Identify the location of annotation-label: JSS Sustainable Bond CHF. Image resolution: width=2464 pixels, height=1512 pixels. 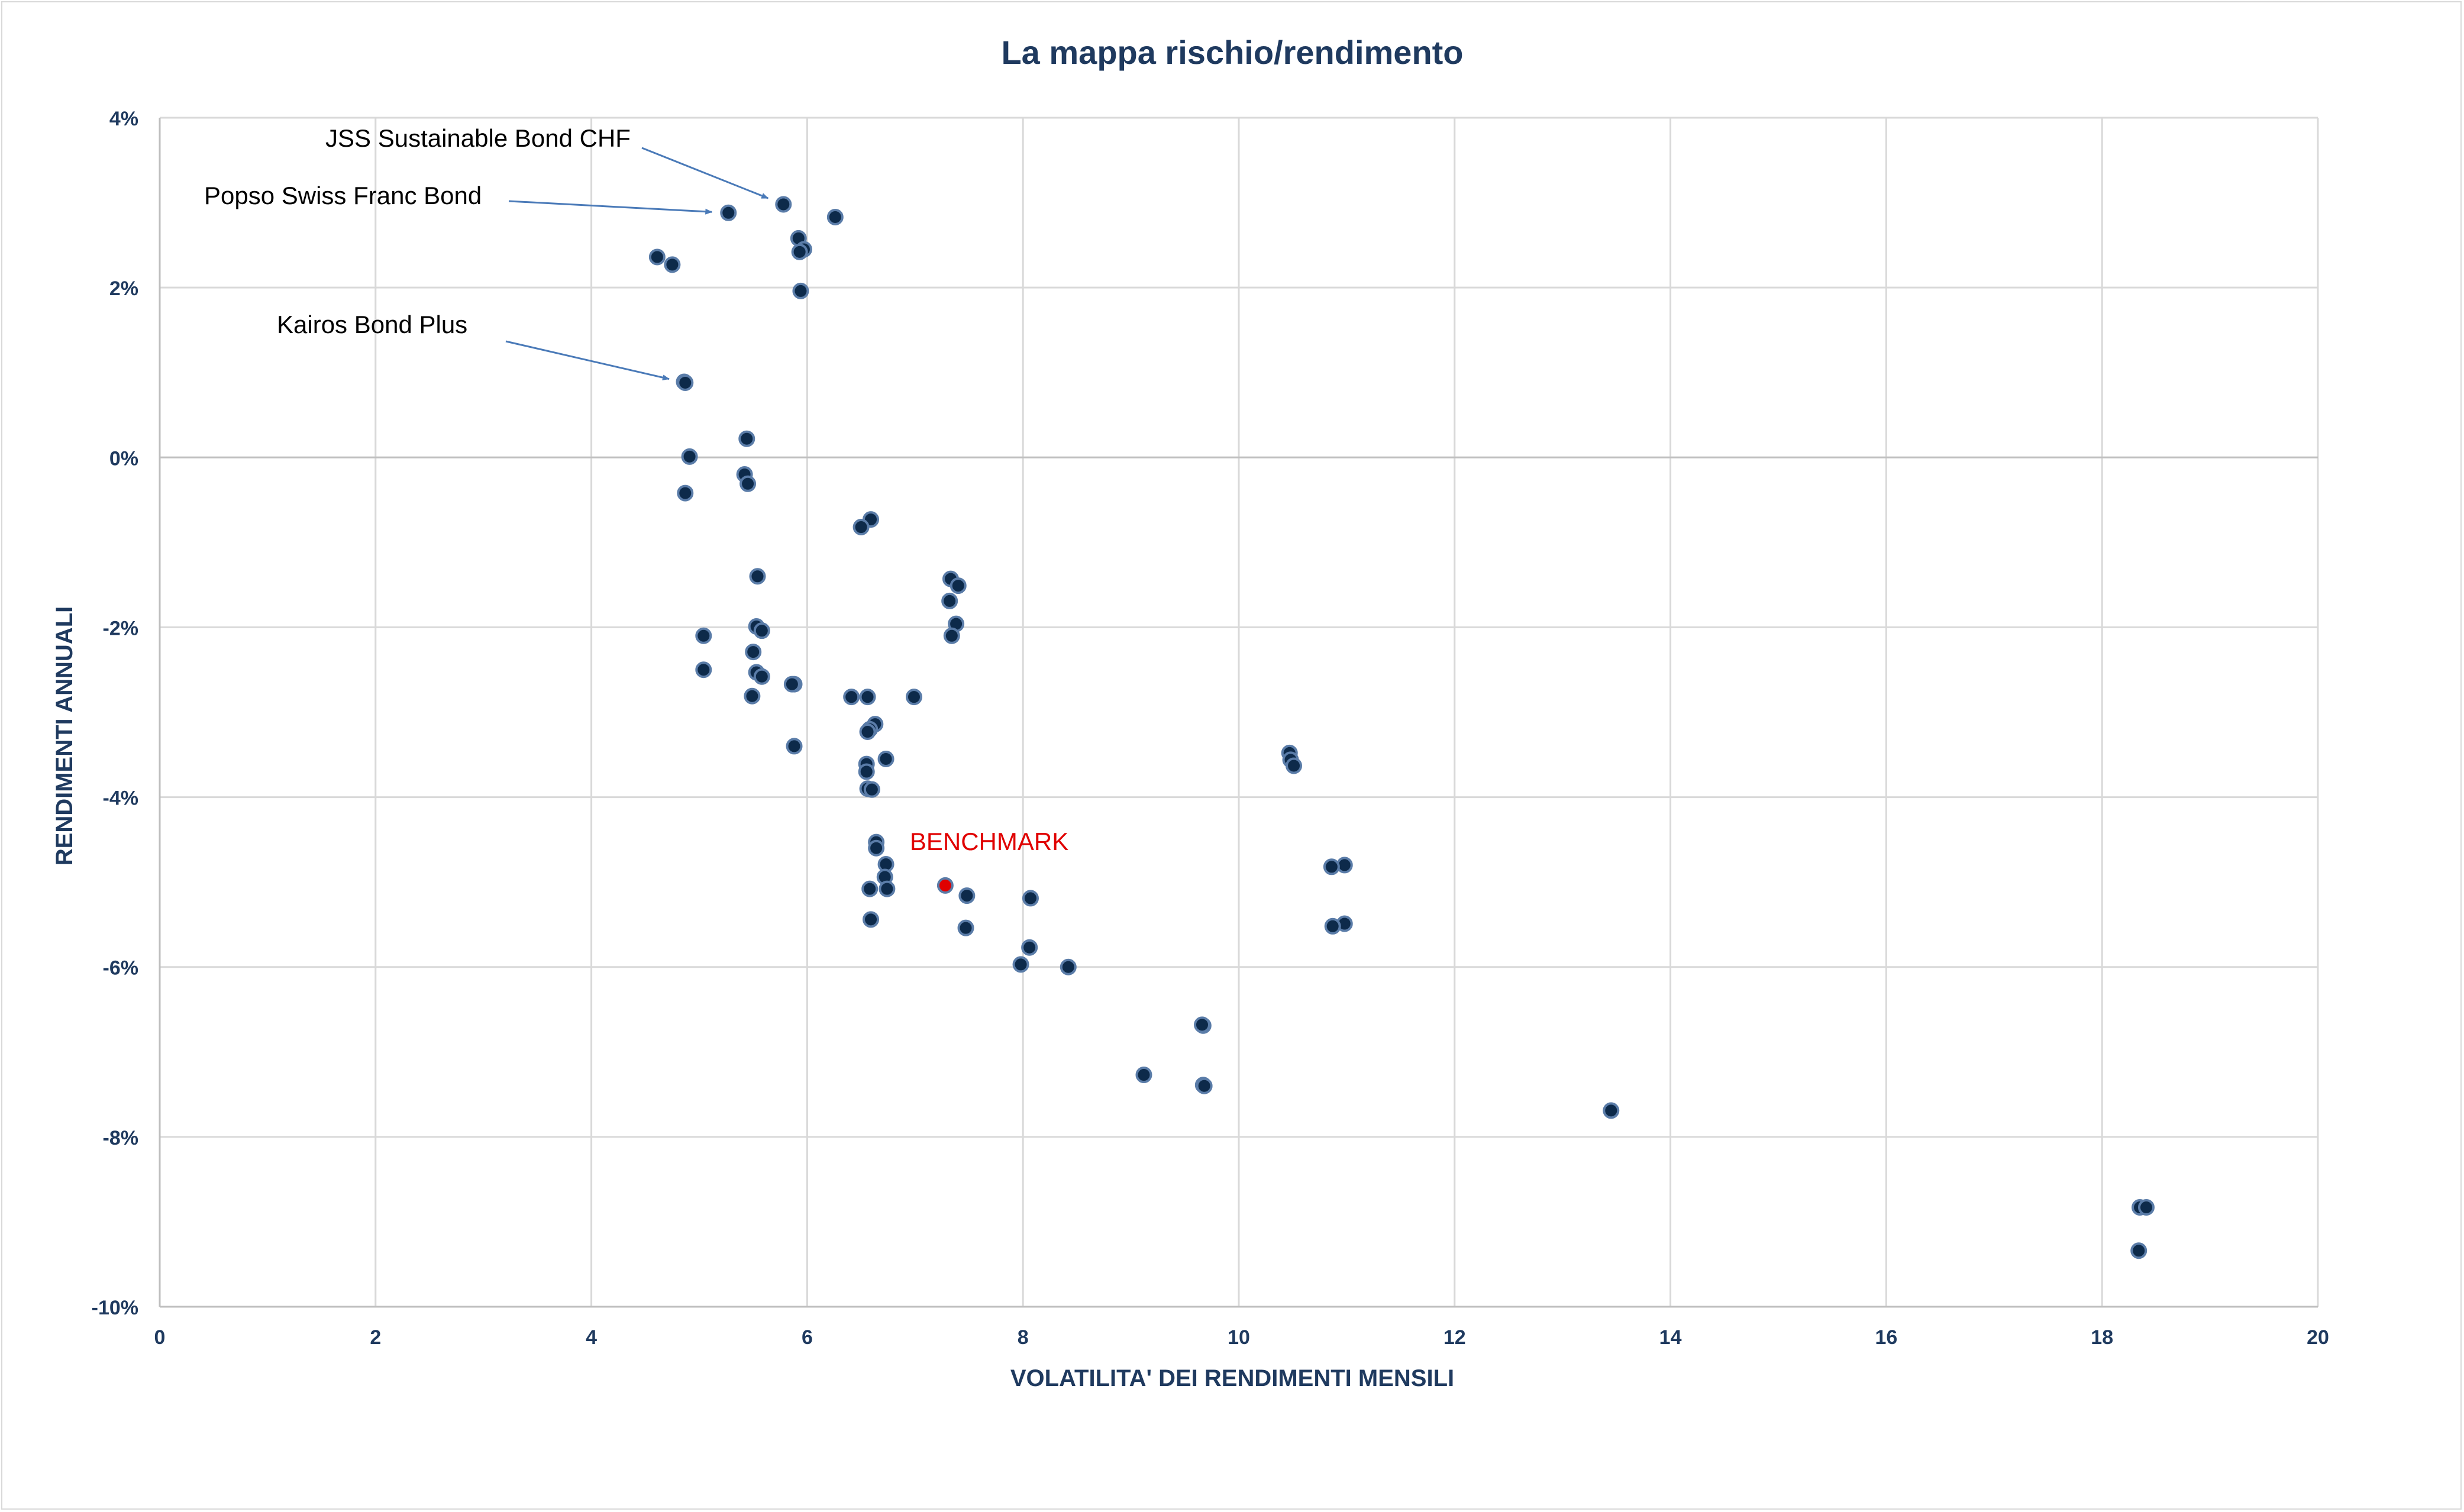
(478, 138).